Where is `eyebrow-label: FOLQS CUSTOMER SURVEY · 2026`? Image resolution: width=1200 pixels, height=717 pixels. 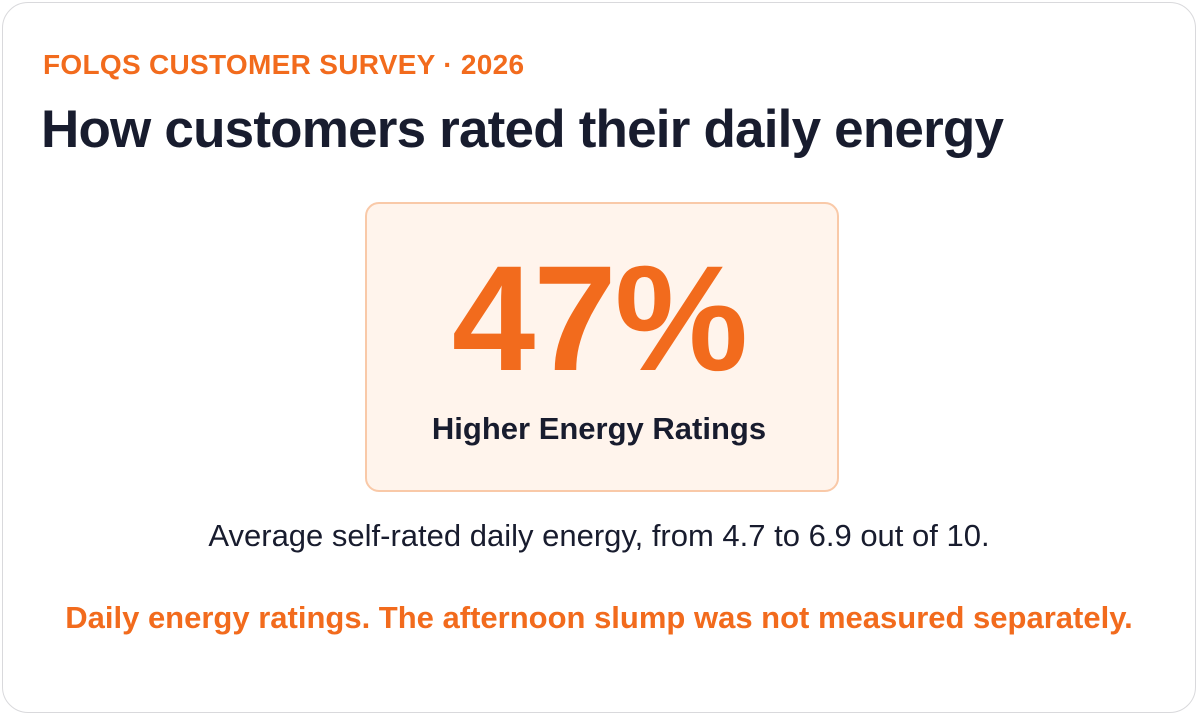
eyebrow-label: FOLQS CUSTOMER SURVEY · 2026 is located at coordinates (284, 64).